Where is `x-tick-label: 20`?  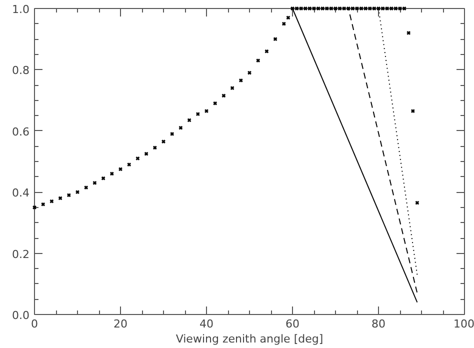
x-tick-label: 20 is located at coordinates (121, 324).